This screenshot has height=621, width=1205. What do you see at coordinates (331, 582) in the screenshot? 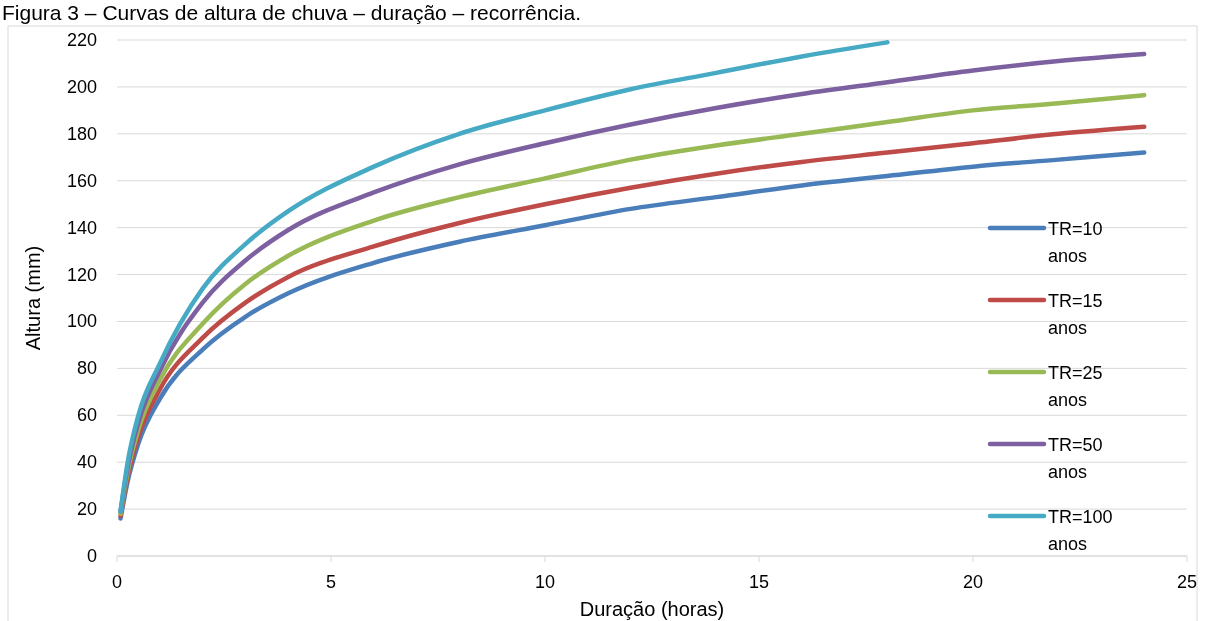
I see `x-tick-label: 5` at bounding box center [331, 582].